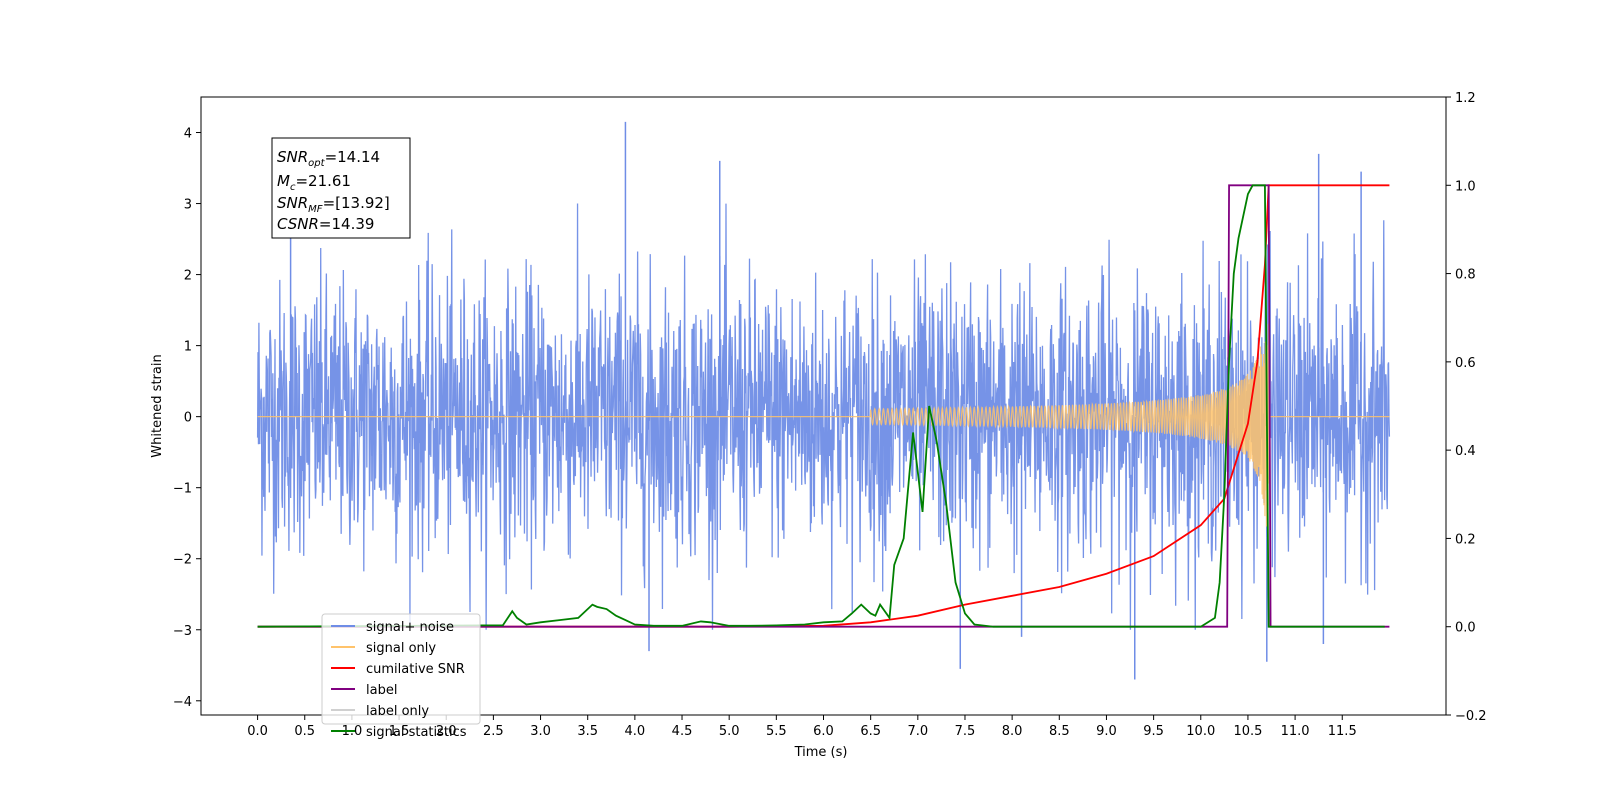 The image size is (1600, 800). What do you see at coordinates (188, 134) in the screenshot?
I see `y-tick-label: 4` at bounding box center [188, 134].